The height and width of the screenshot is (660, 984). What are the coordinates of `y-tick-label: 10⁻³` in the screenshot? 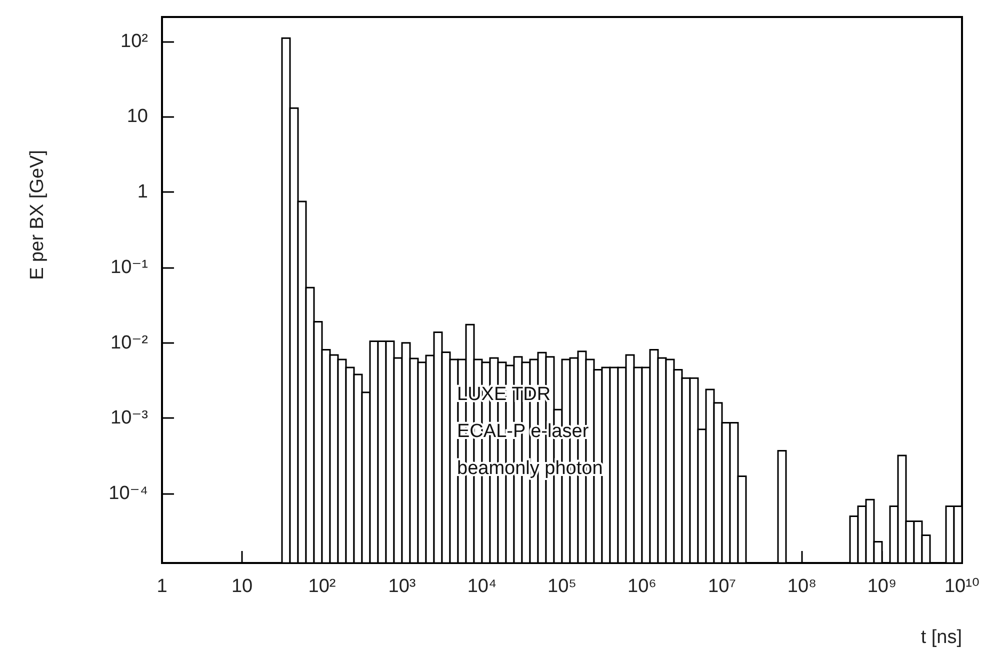 It's located at (129, 418).